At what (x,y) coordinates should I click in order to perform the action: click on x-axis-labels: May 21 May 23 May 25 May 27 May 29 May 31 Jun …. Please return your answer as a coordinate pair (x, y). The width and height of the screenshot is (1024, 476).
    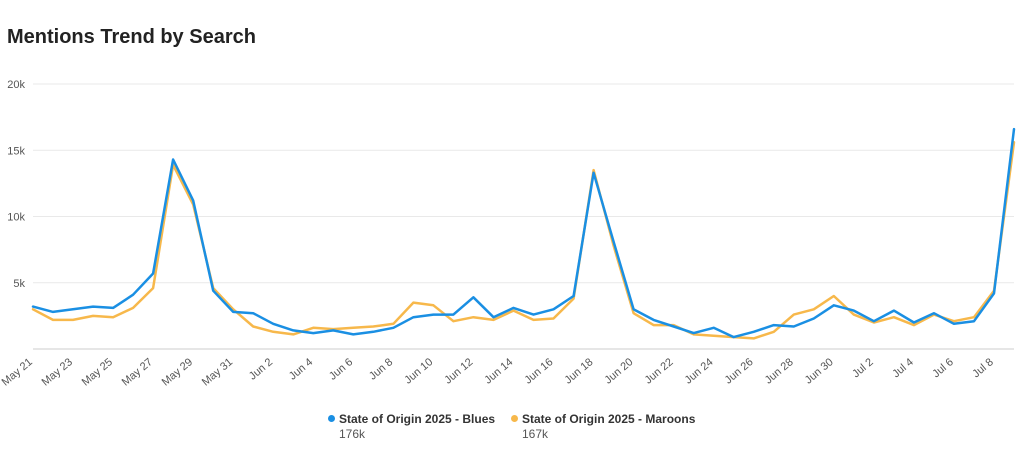
    Looking at the image, I should click on (498, 372).